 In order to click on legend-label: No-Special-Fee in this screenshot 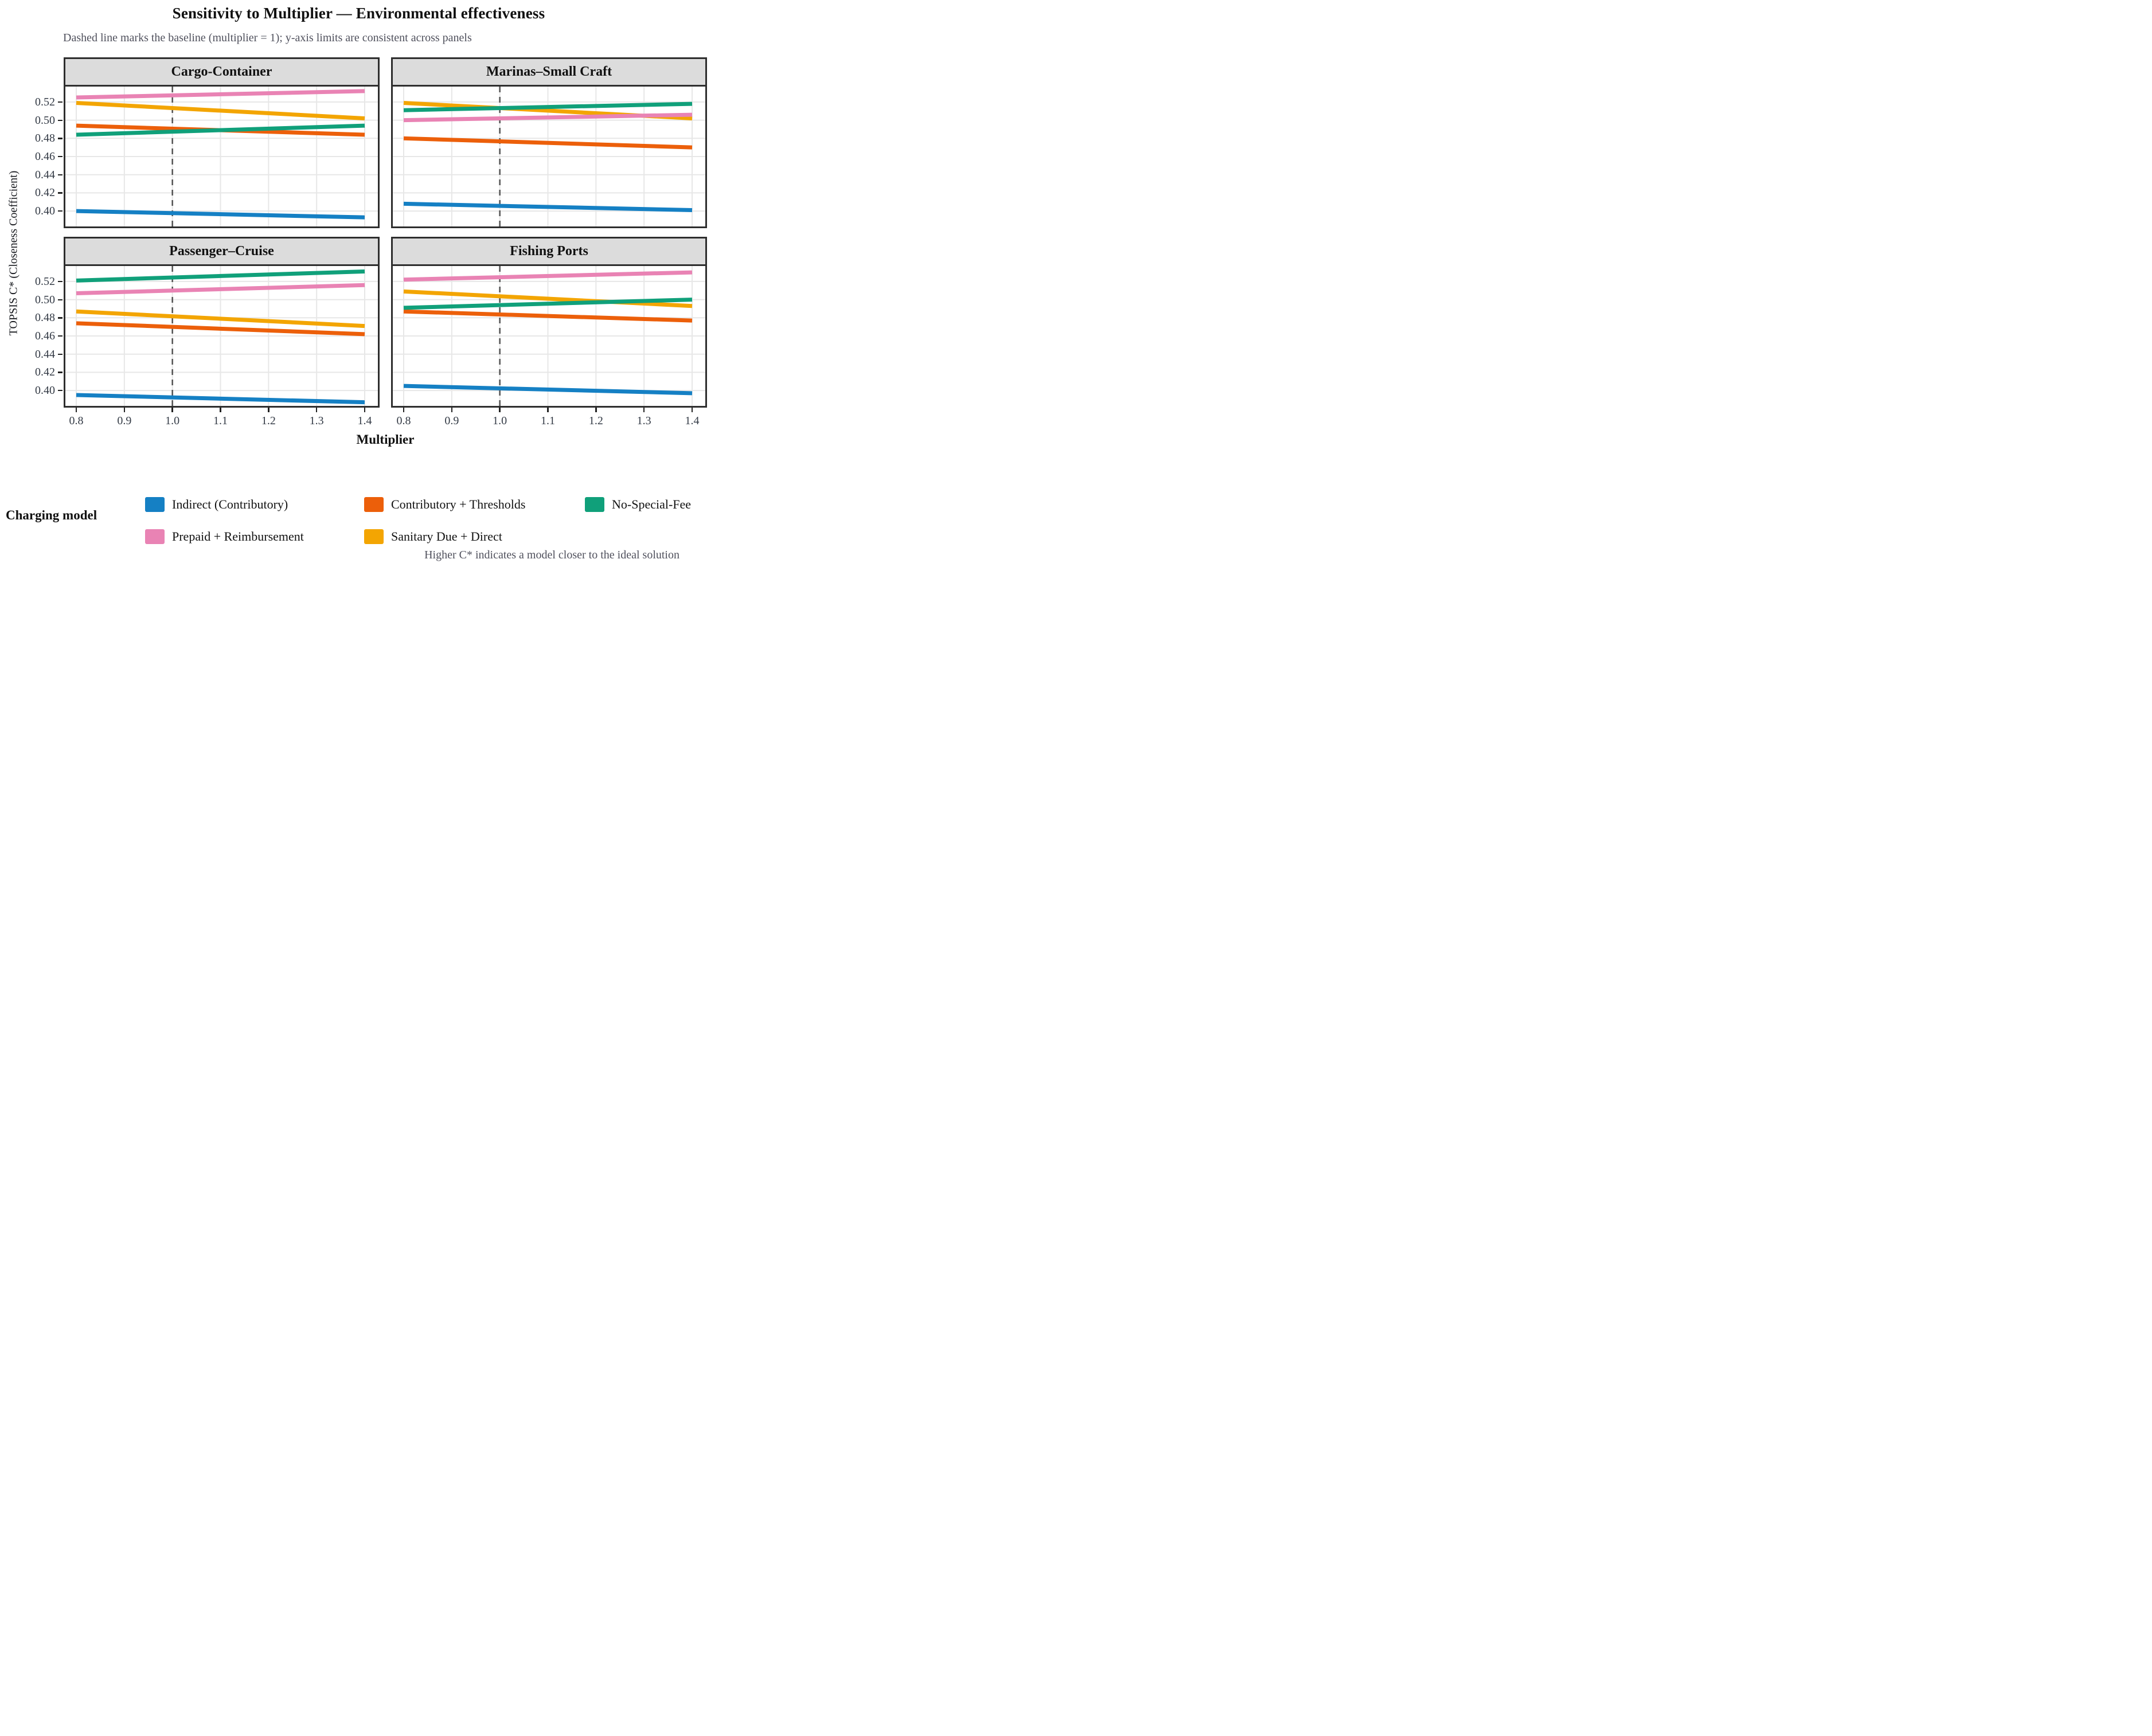, I will do `click(652, 504)`.